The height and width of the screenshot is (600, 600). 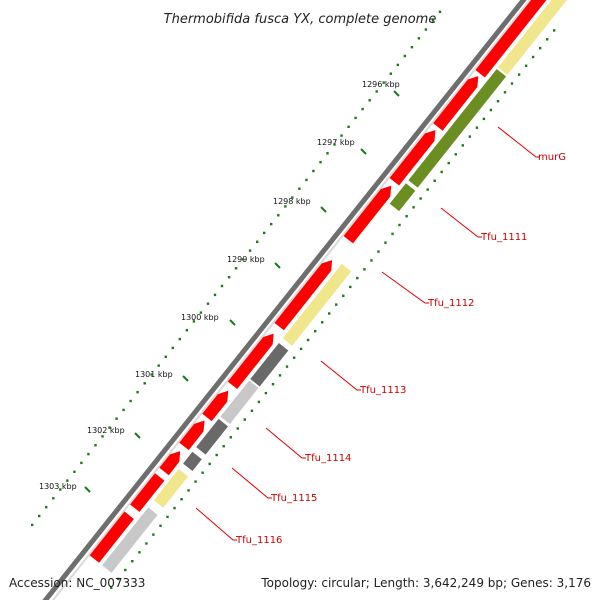 I want to click on ruler-tick-1299: 1299 kbp, so click(x=254, y=262).